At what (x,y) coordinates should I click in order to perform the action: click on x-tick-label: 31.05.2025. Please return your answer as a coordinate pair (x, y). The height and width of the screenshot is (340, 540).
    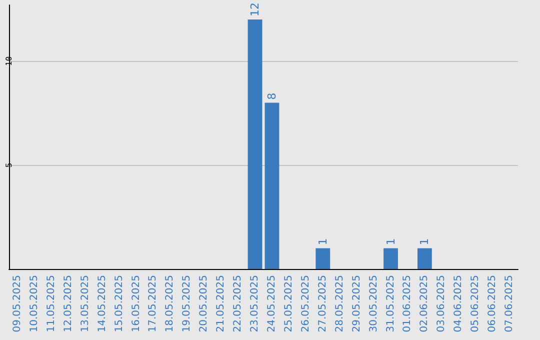
    Looking at the image, I should click on (390, 303).